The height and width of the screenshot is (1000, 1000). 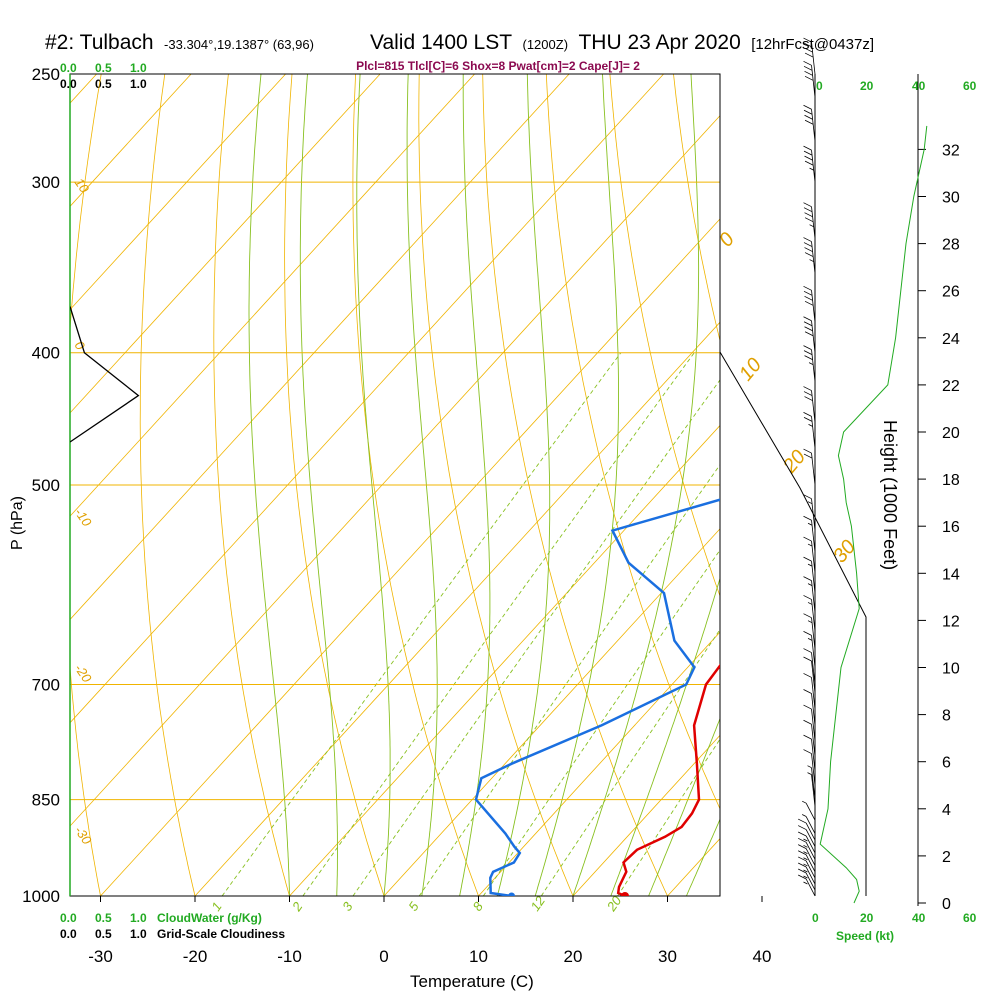 What do you see at coordinates (951, 574) in the screenshot?
I see `height-tick-label: 14` at bounding box center [951, 574].